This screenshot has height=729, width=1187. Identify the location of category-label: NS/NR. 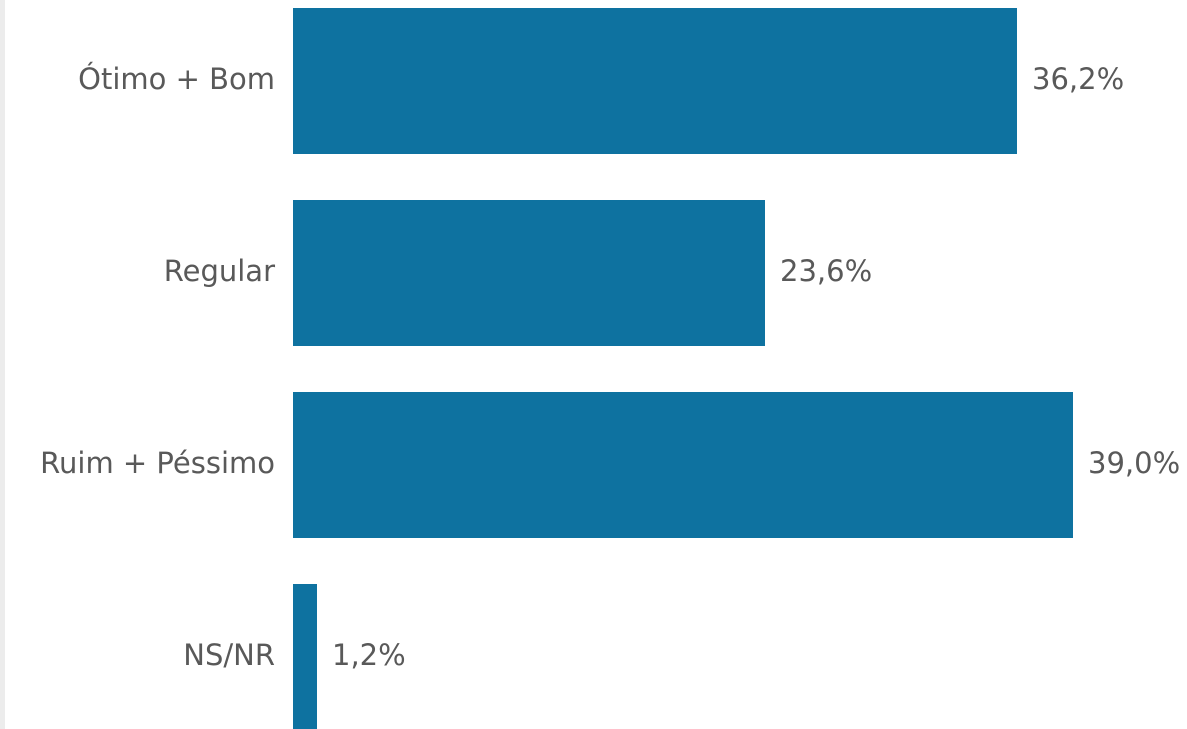
(229, 655).